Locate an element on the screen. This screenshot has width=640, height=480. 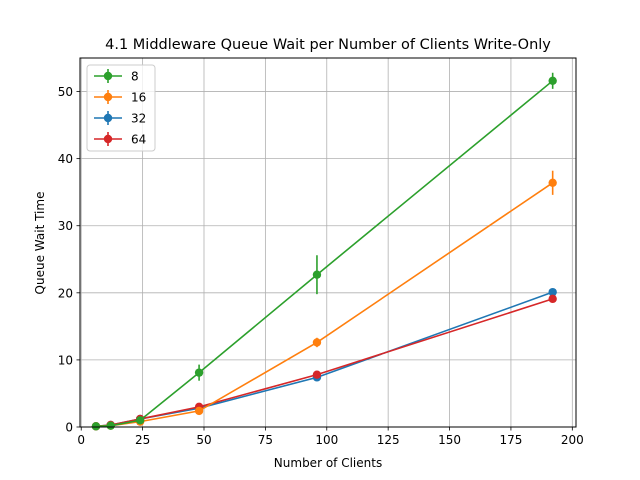
legend-label: 16 is located at coordinates (138, 98).